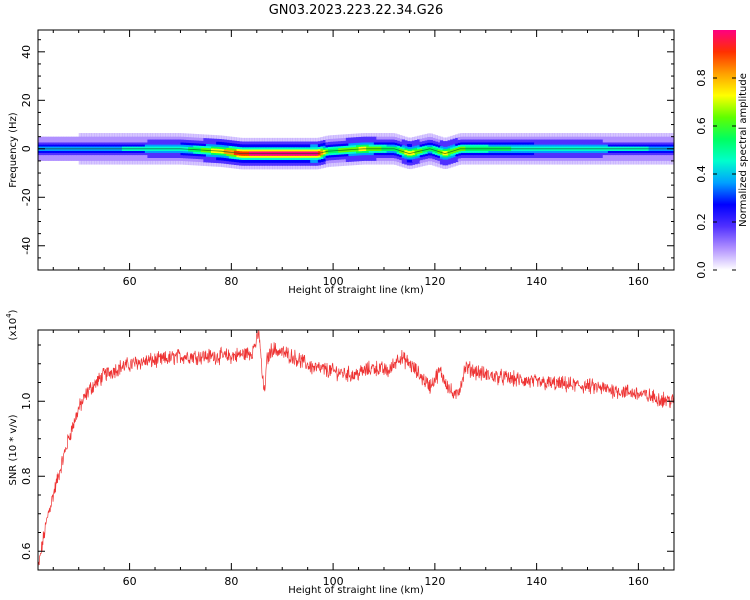  What do you see at coordinates (536, 281) in the screenshot?
I see `spectrogram-x-tick-label: 140` at bounding box center [536, 281].